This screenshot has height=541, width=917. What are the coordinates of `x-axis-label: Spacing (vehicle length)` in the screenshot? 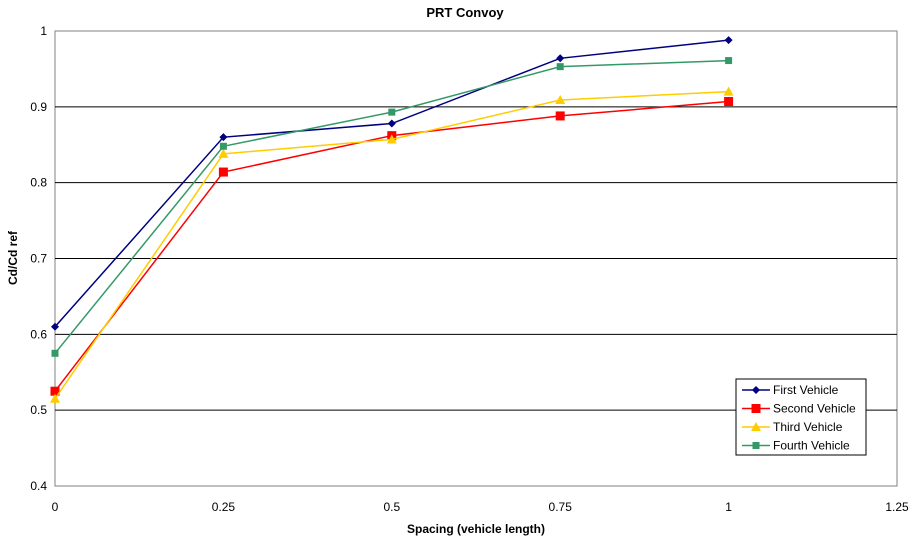 It's located at (476, 529).